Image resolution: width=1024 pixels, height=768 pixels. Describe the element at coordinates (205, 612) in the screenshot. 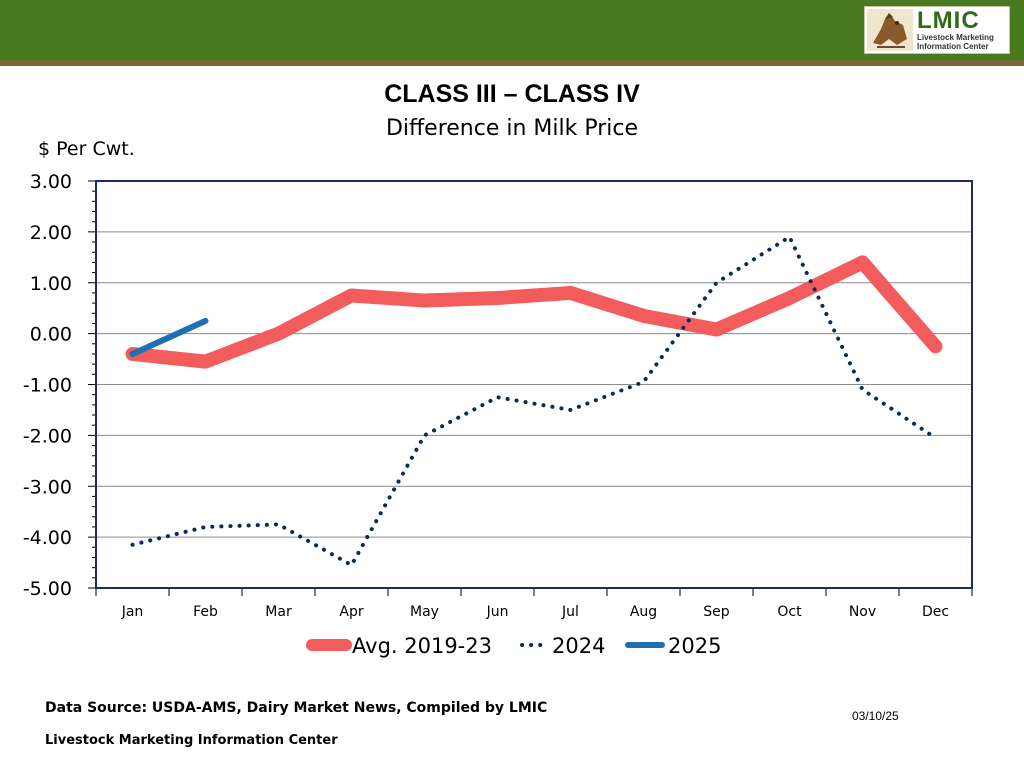

I see `x-tick-label-feb: Feb` at that location.